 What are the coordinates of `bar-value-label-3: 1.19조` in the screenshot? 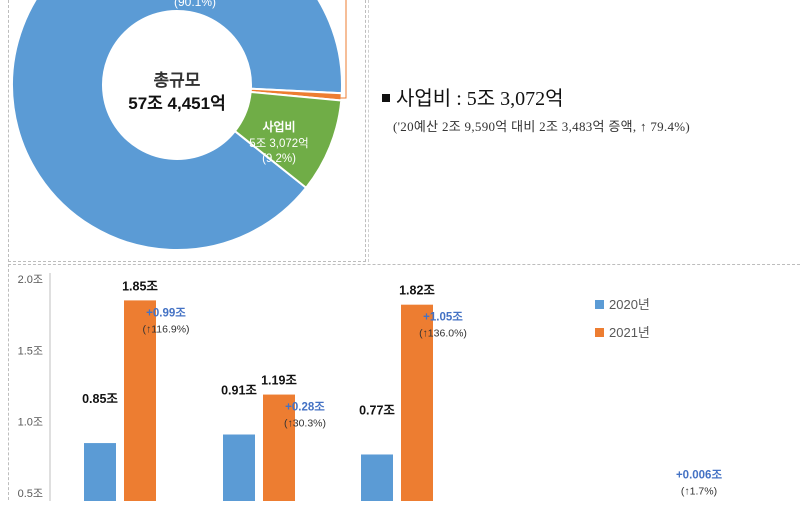 It's located at (279, 381).